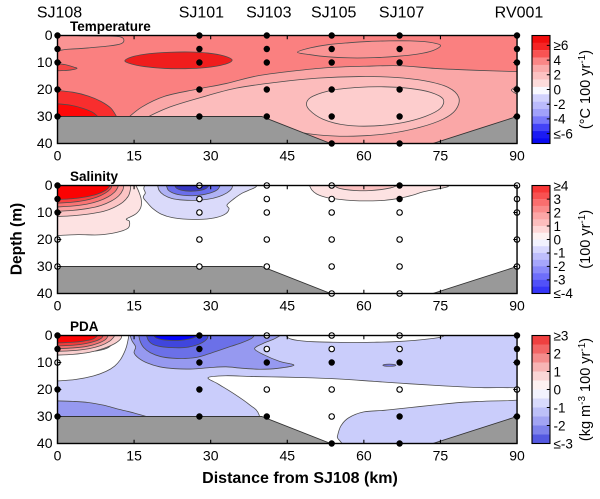 The height and width of the screenshot is (499, 600). What do you see at coordinates (519, 13) in the screenshot?
I see `svg-text: RV001` at bounding box center [519, 13].